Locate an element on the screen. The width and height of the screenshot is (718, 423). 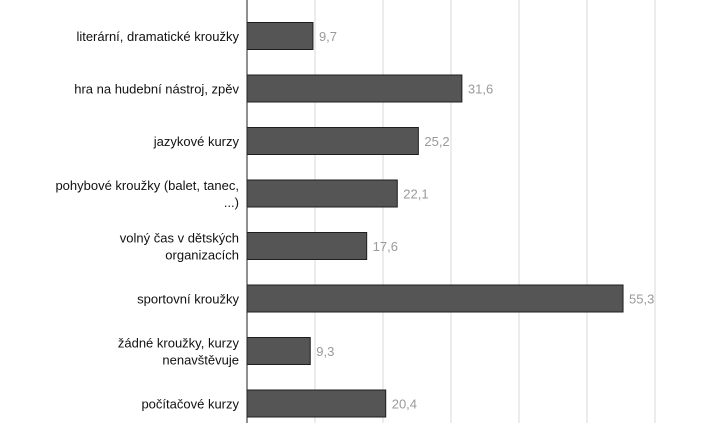
value-label: 55,3 is located at coordinates (641, 299).